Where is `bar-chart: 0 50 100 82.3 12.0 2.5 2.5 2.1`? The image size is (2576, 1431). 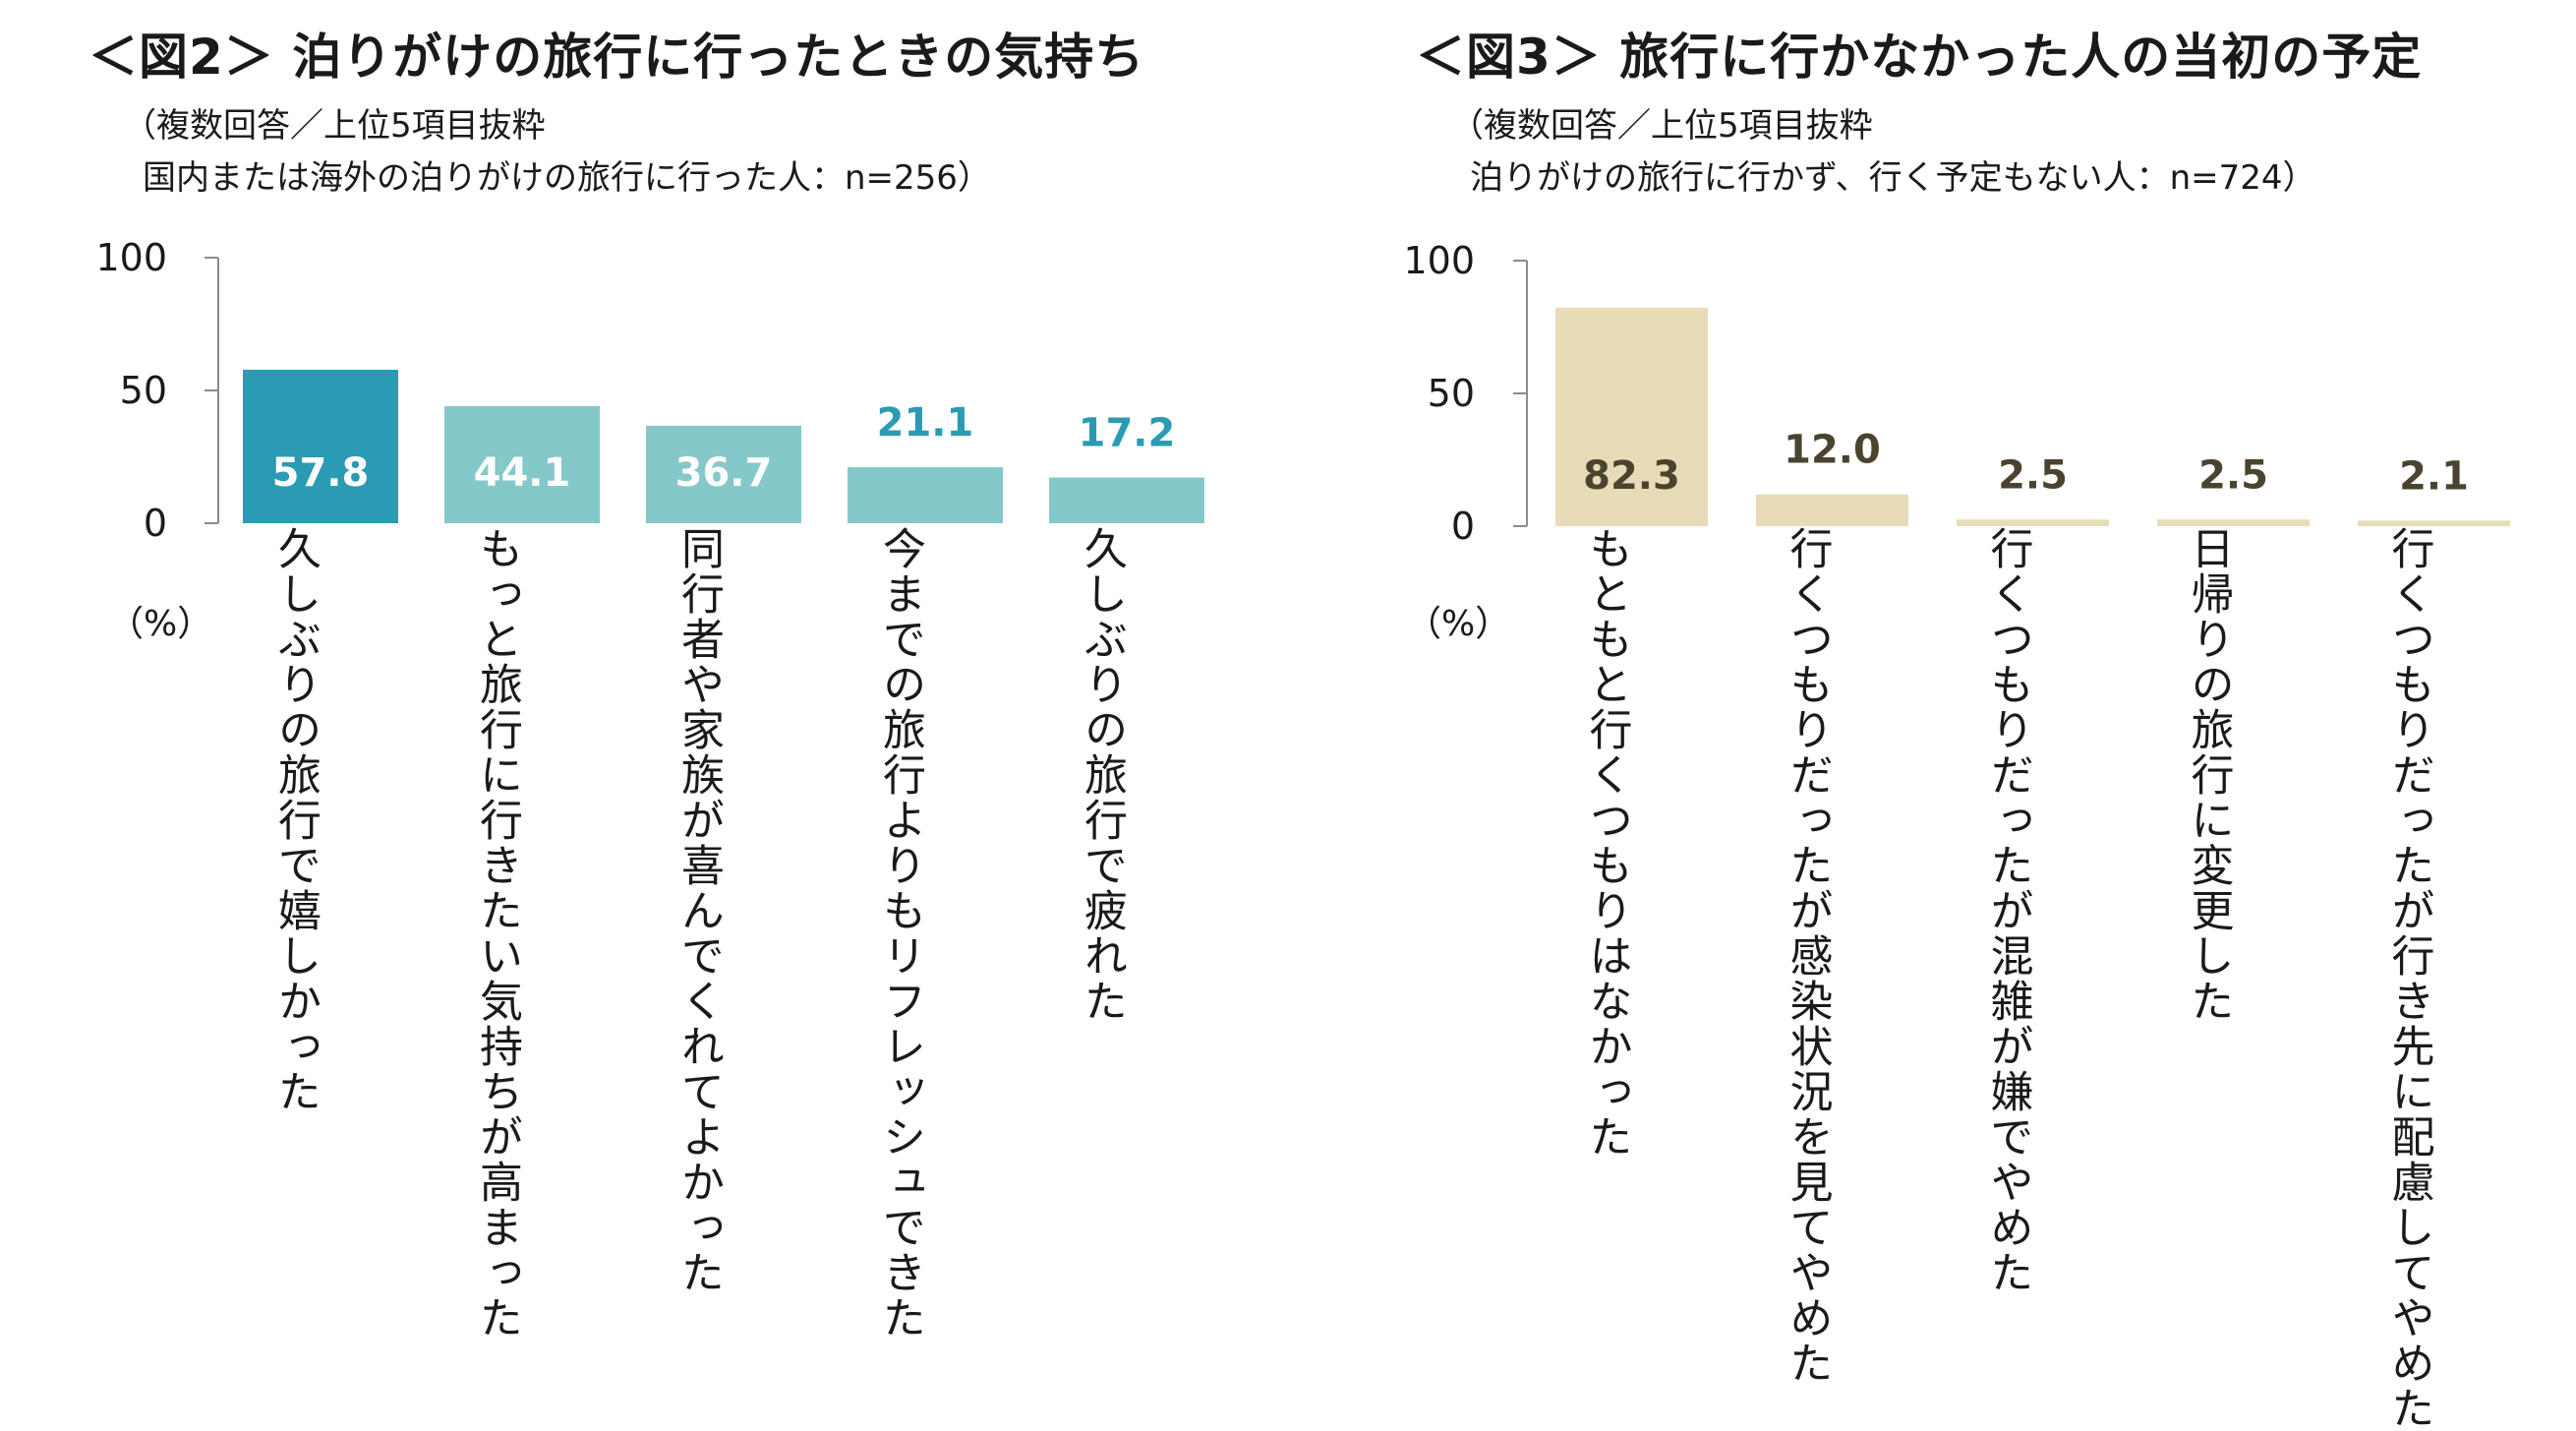 bar-chart: 0 50 100 82.3 12.0 2.5 2.5 2.1 is located at coordinates (1956, 393).